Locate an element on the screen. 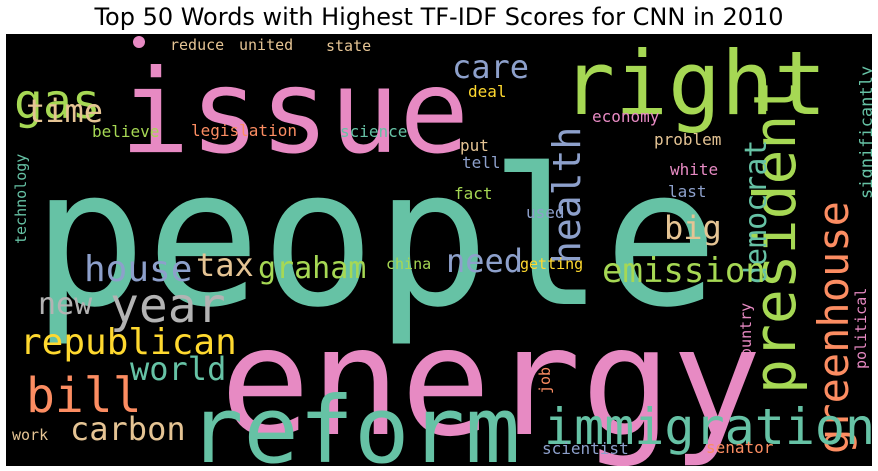 The height and width of the screenshot is (471, 878). word-tax: tax is located at coordinates (225, 265).